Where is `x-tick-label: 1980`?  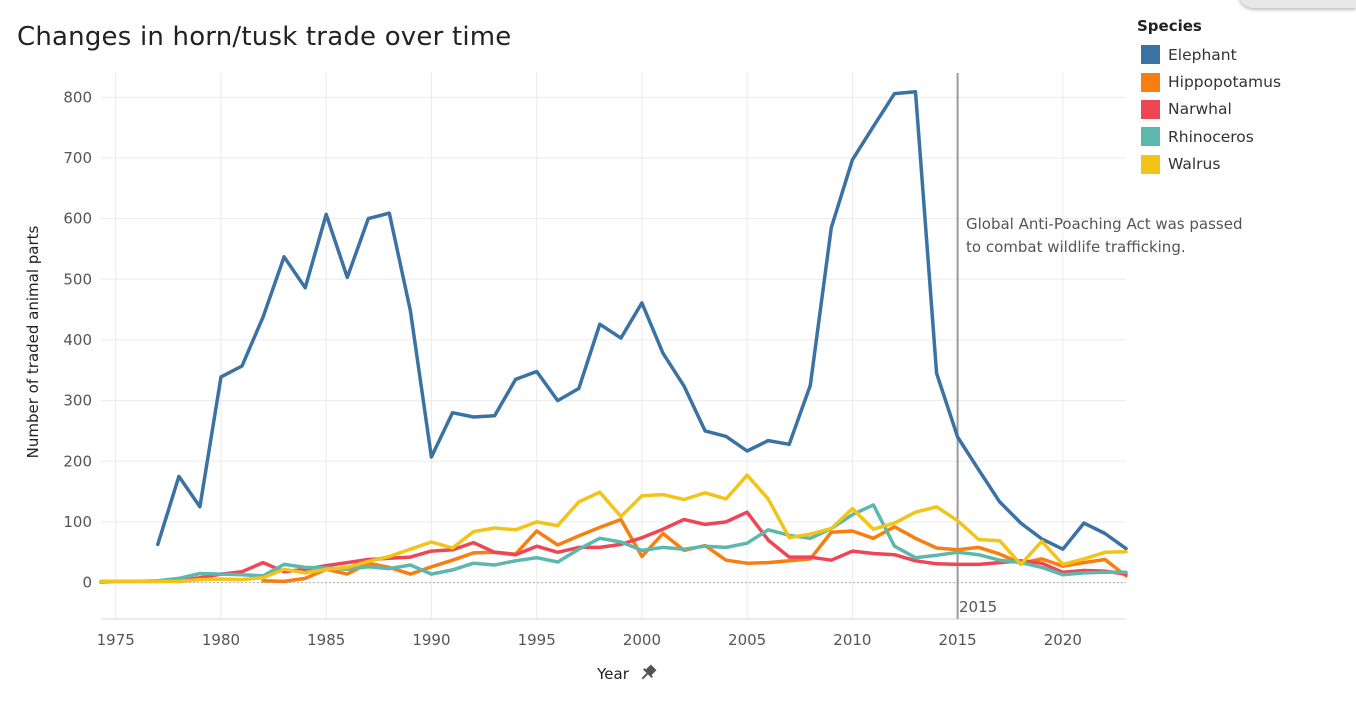
x-tick-label: 1980 is located at coordinates (221, 640).